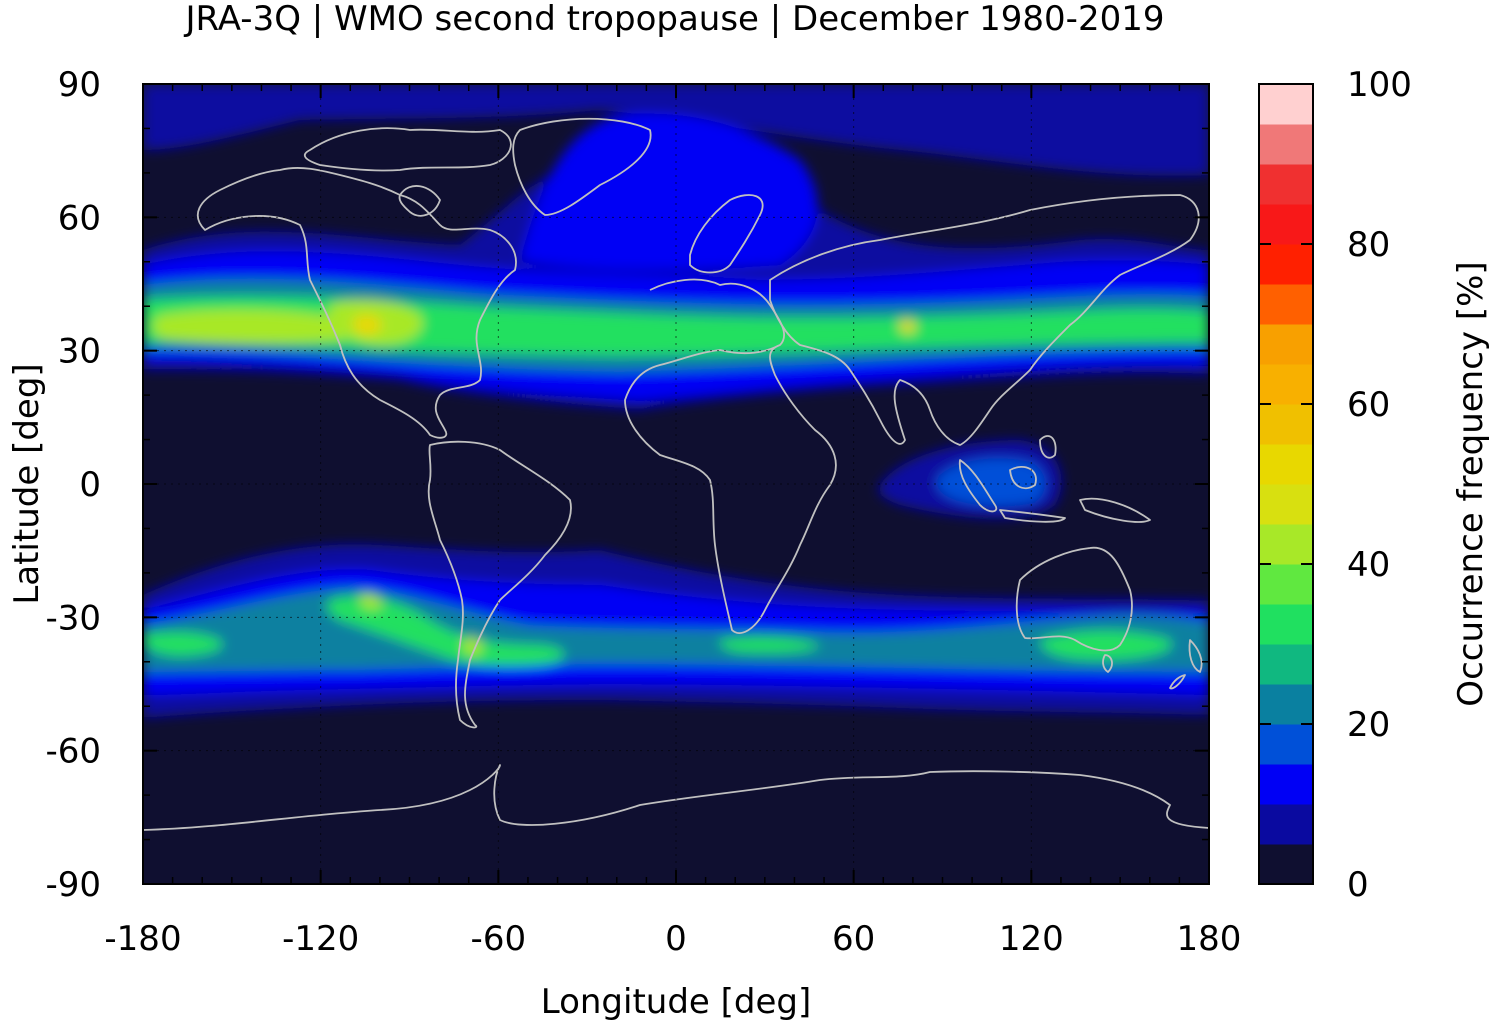  What do you see at coordinates (676, 939) in the screenshot?
I see `x-tick-label: 0` at bounding box center [676, 939].